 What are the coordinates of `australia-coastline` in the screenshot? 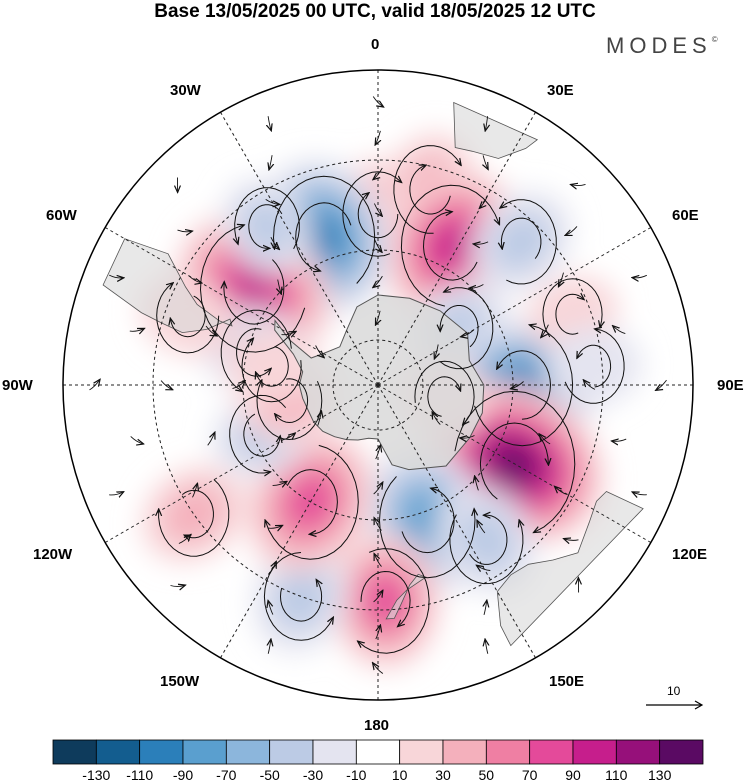 It's located at (570, 569).